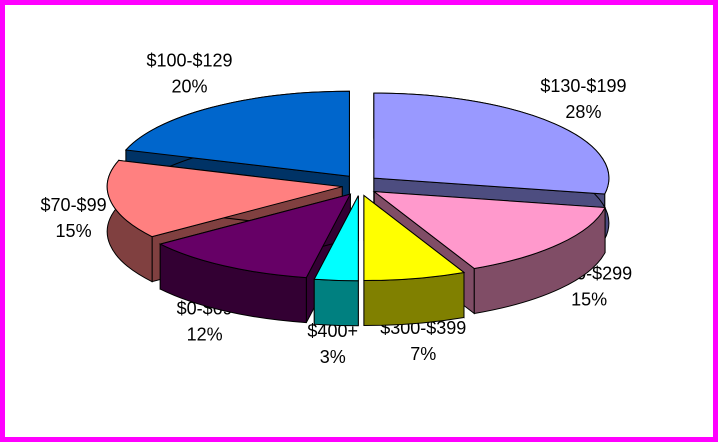  What do you see at coordinates (189, 60) in the screenshot?
I see `slice-label: $100-$129` at bounding box center [189, 60].